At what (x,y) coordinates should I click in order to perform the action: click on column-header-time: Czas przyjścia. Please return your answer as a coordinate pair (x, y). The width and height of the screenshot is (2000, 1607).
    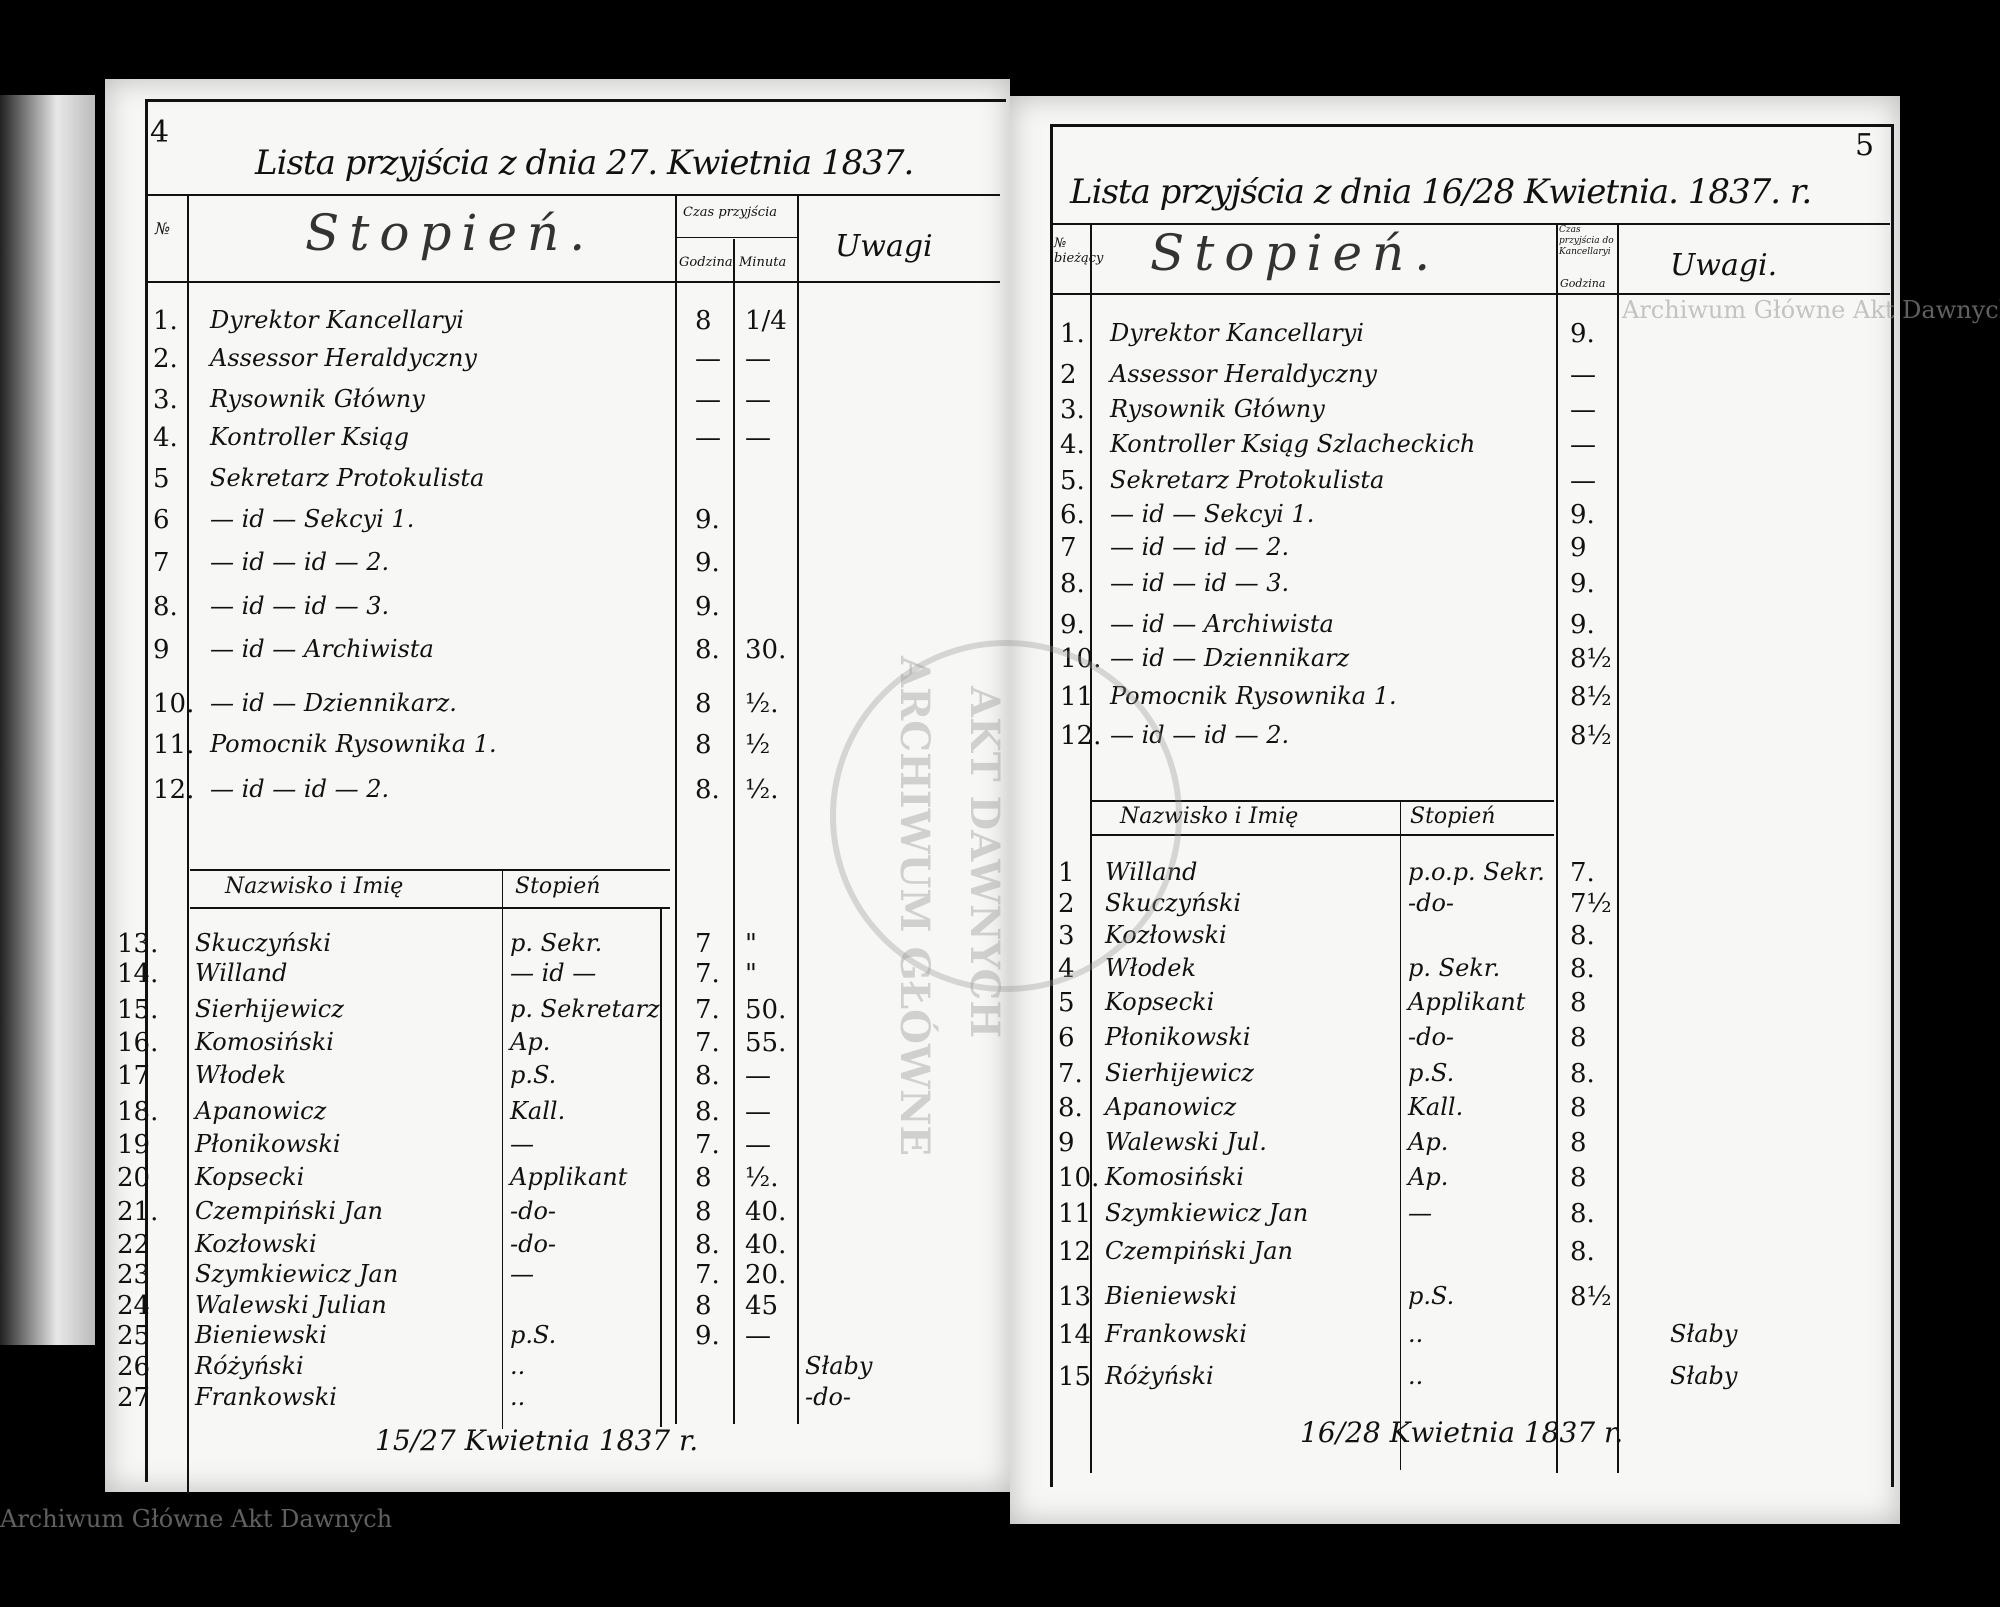
    Looking at the image, I should click on (730, 212).